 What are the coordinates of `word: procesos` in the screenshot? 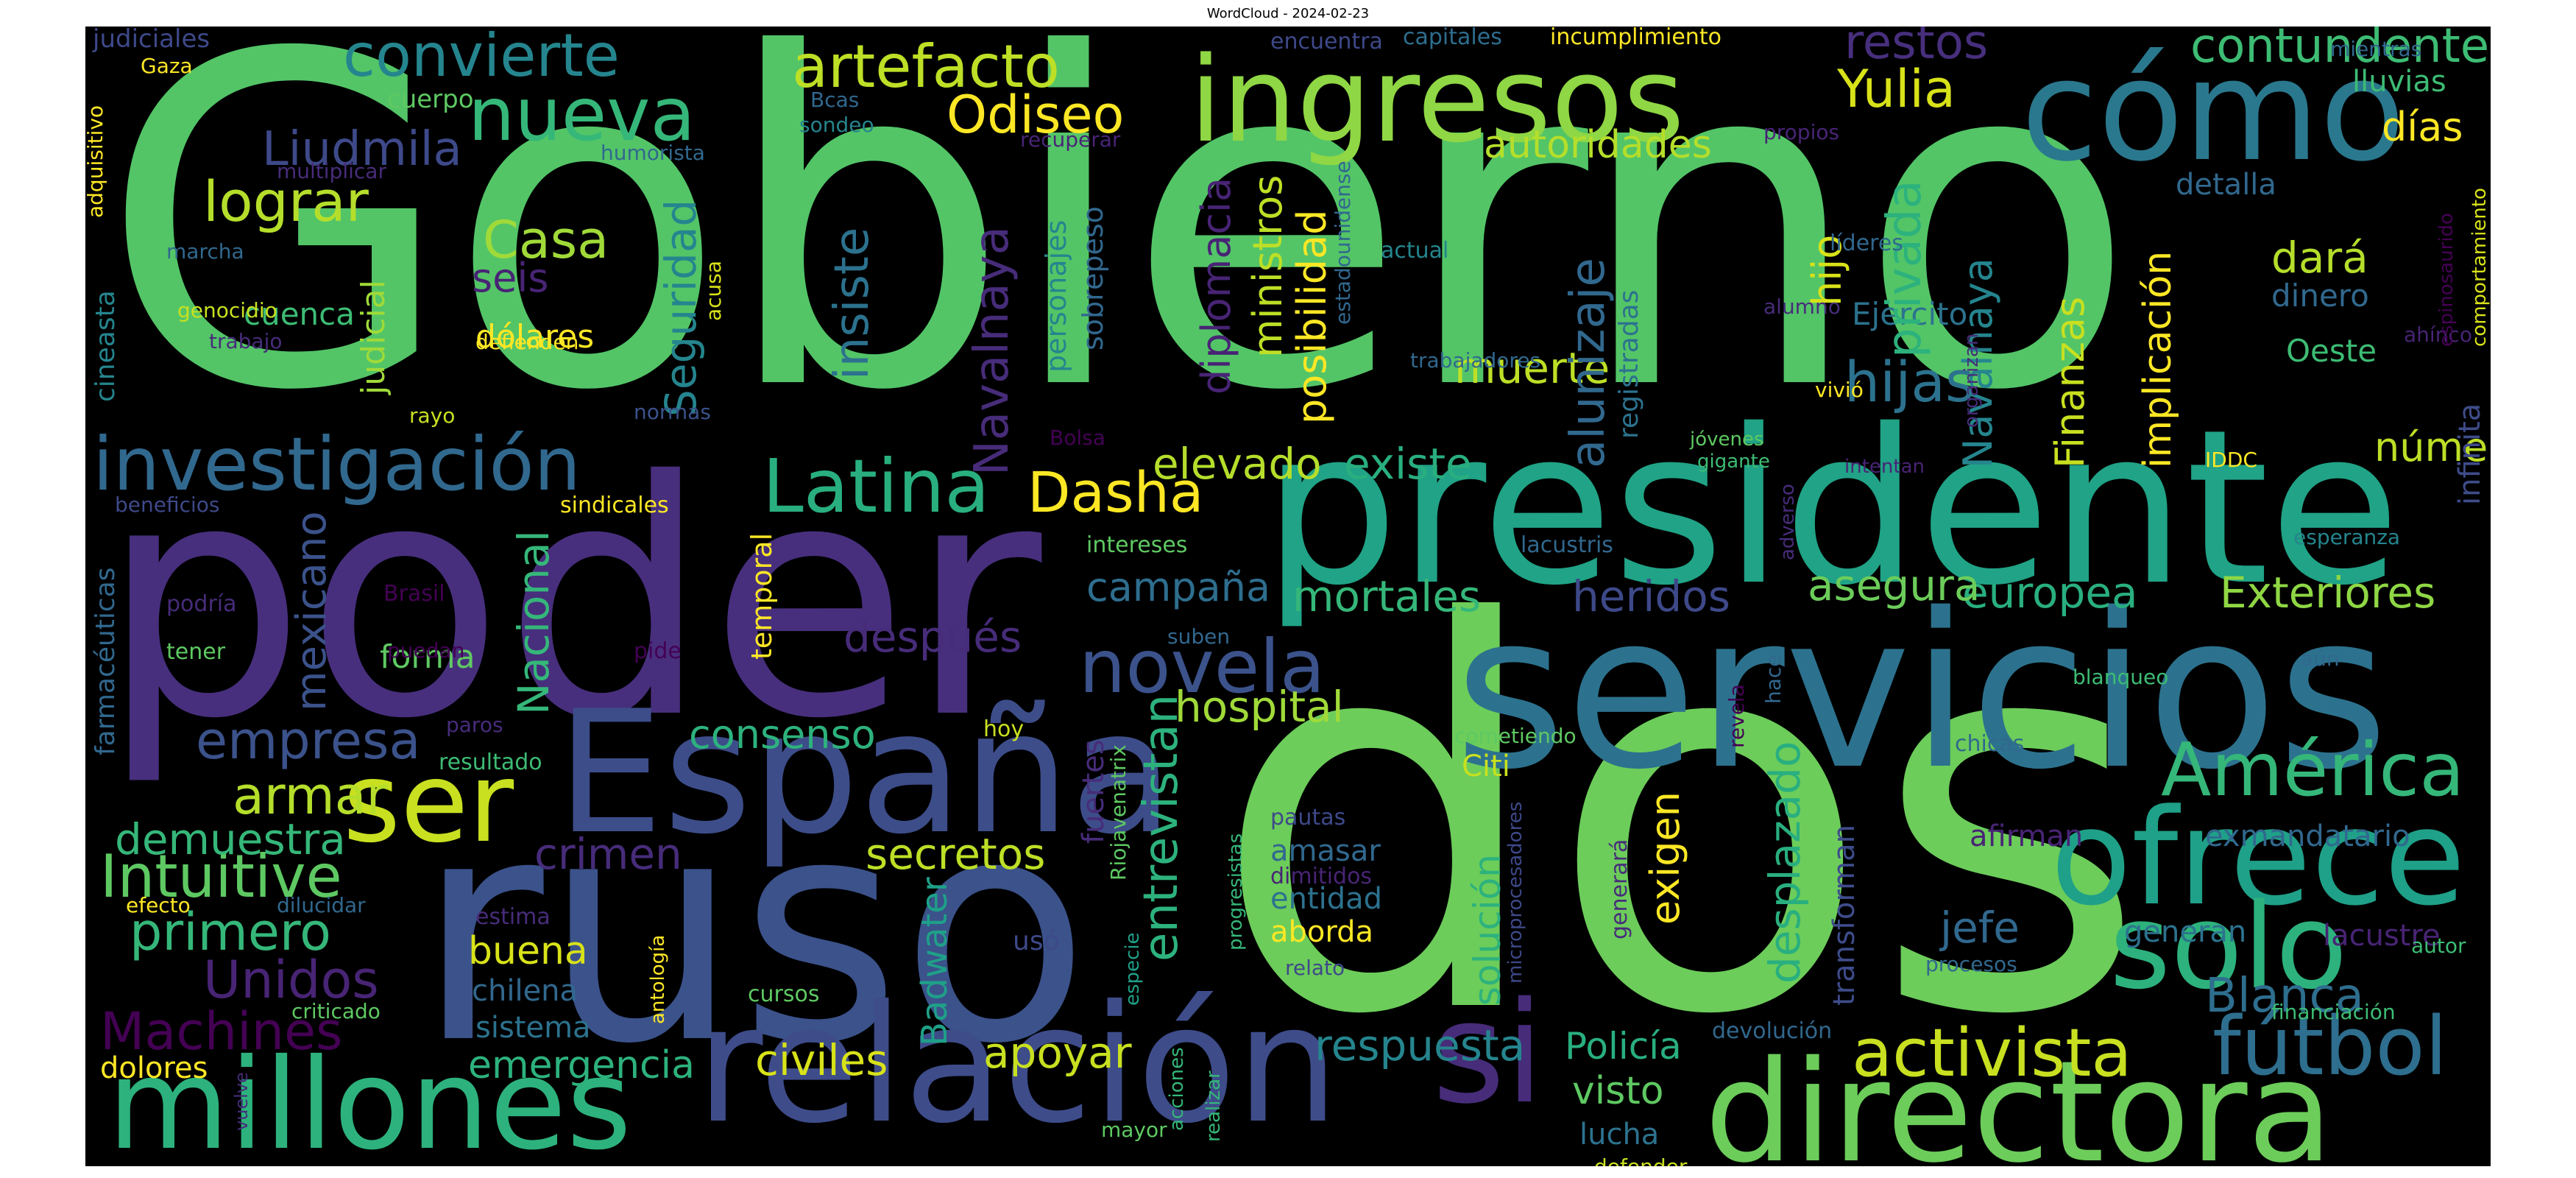 It's located at (1971, 964).